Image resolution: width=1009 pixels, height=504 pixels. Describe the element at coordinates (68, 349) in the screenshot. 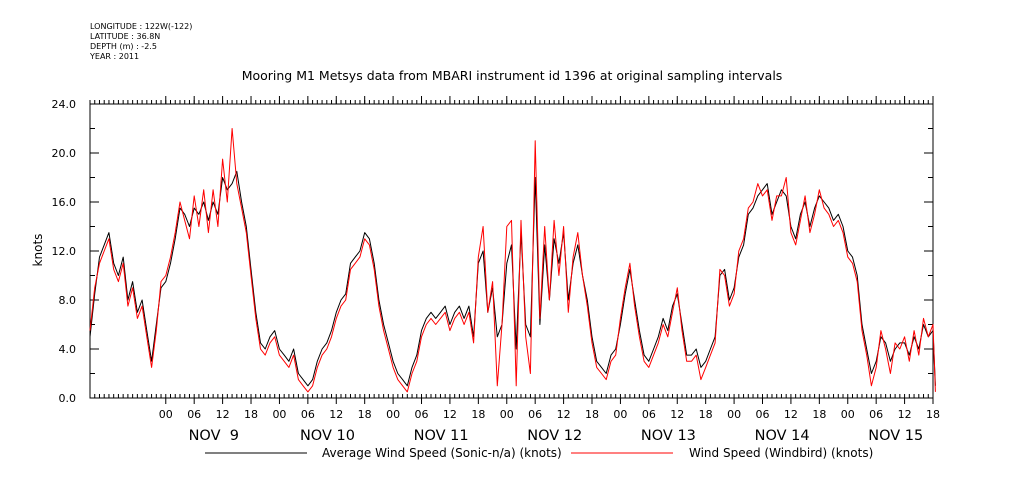

I see `y-tick-label: 4.0` at that location.